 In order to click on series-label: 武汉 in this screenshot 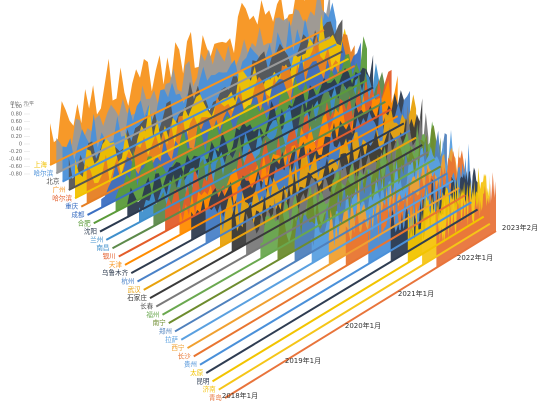, I will do `click(135, 289)`.